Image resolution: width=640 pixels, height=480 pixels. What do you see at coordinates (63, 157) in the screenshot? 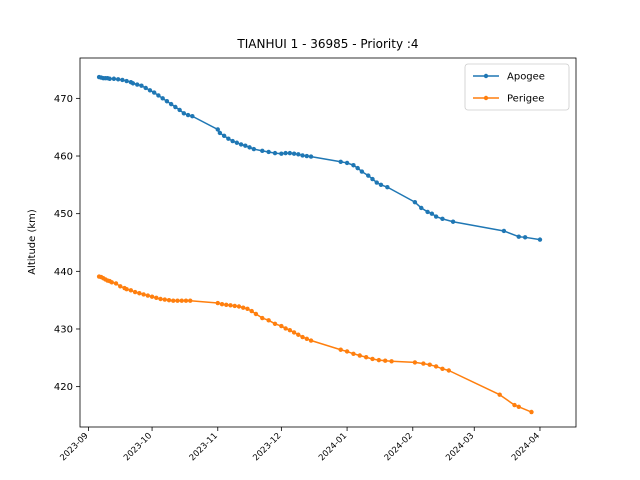
I see `y-tick-label-460: 460` at bounding box center [63, 157].